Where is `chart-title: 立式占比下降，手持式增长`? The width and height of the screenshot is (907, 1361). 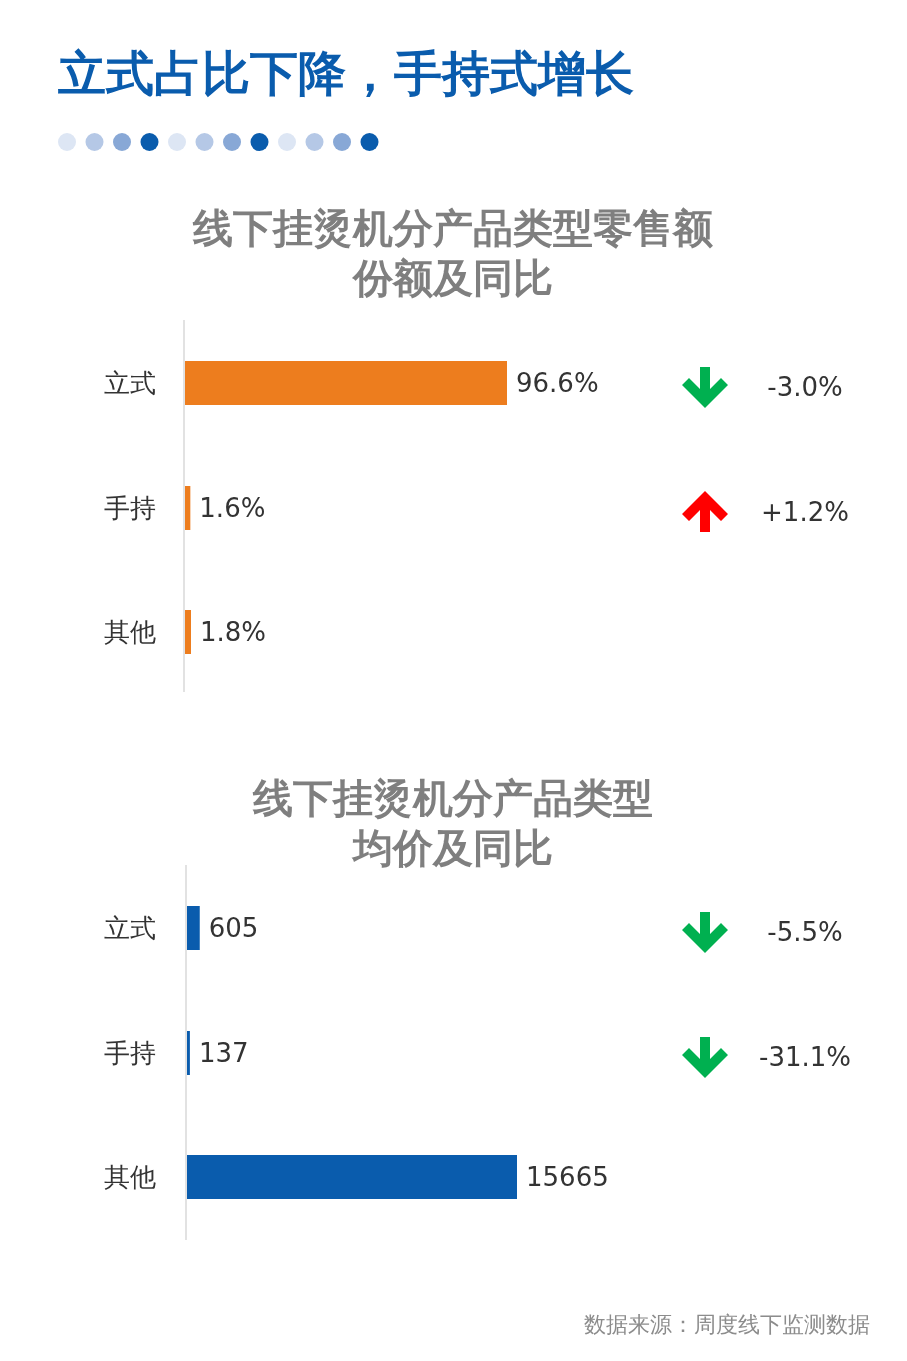 chart-title: 立式占比下降，手持式增长 is located at coordinates (345, 73).